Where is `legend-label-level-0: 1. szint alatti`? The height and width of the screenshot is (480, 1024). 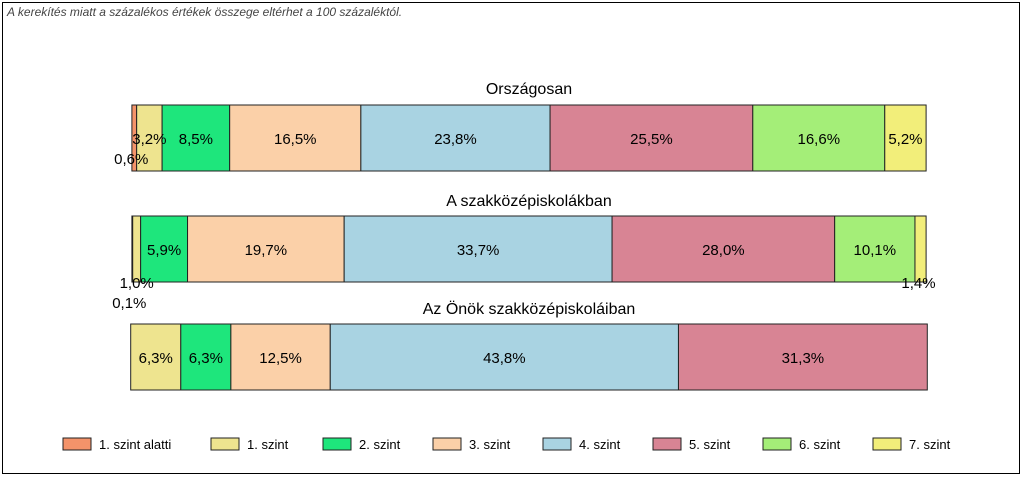 legend-label-level-0: 1. szint alatti is located at coordinates (135, 444).